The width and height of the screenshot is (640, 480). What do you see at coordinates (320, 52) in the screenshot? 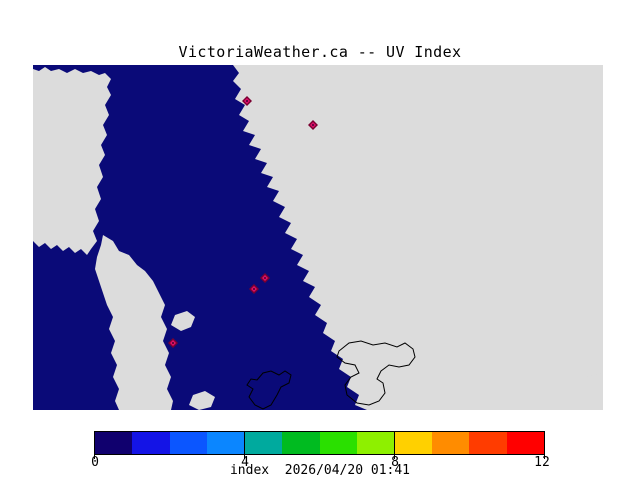
I see `page-title: VictoriaWeather.ca -- UV Index` at bounding box center [320, 52].